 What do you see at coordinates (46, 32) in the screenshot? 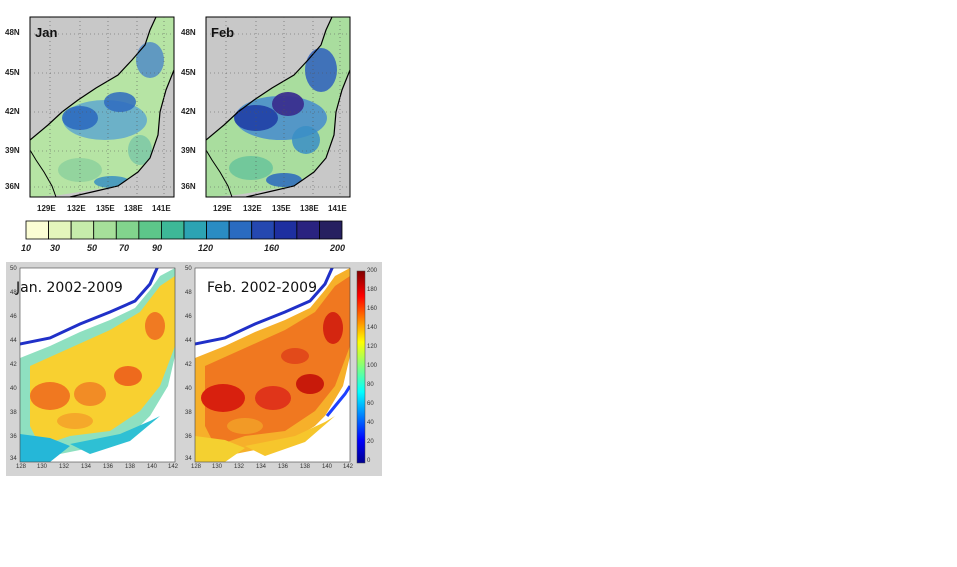
I see `jan-map-label: Jan` at bounding box center [46, 32].